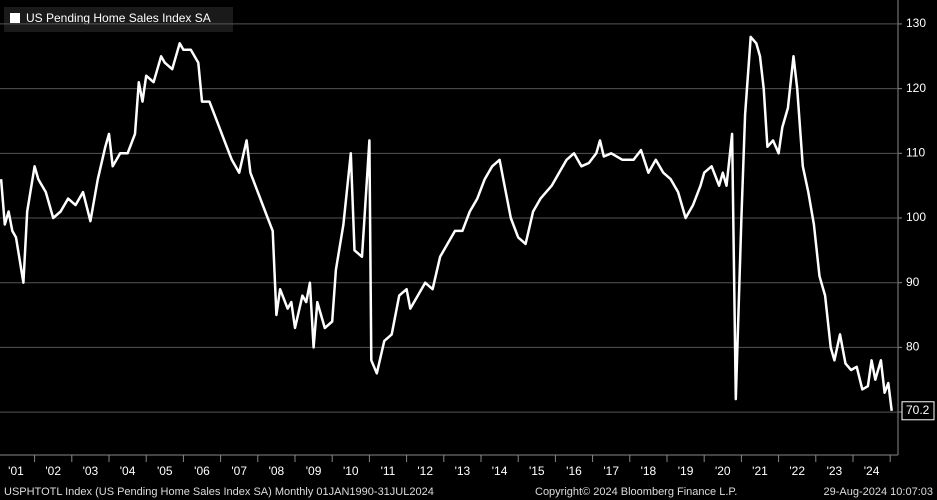 The width and height of the screenshot is (937, 500). What do you see at coordinates (537, 471) in the screenshot?
I see `x-tick-label: '15` at bounding box center [537, 471].